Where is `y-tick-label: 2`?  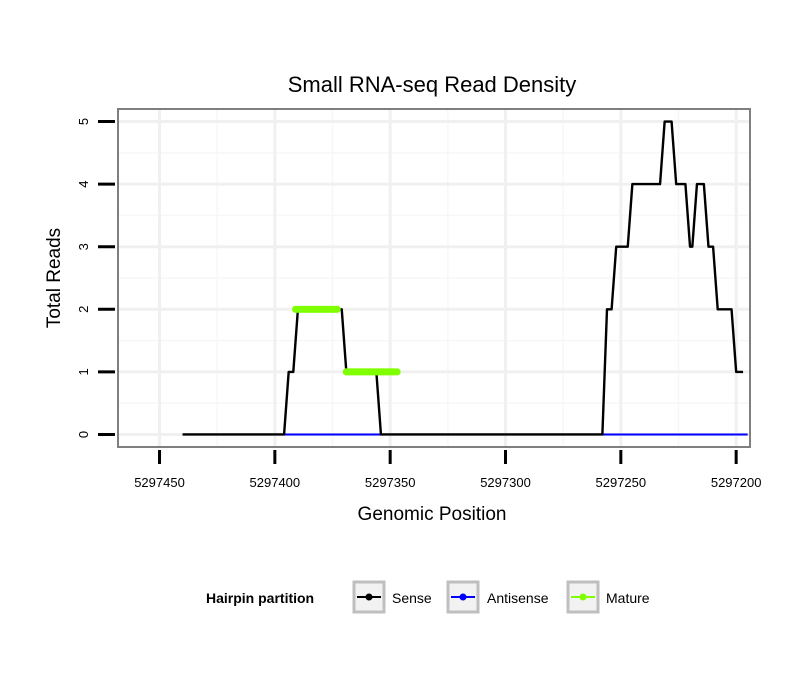
y-tick-label: 2 is located at coordinates (83, 309).